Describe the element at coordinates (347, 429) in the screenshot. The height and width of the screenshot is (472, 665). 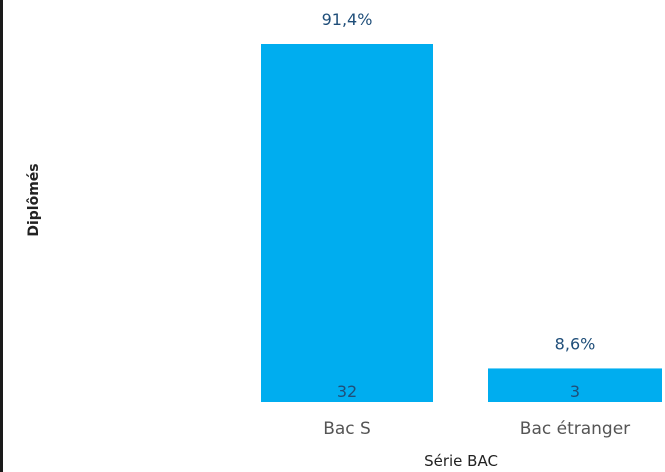
I see `category-label-0: Bac S` at that location.